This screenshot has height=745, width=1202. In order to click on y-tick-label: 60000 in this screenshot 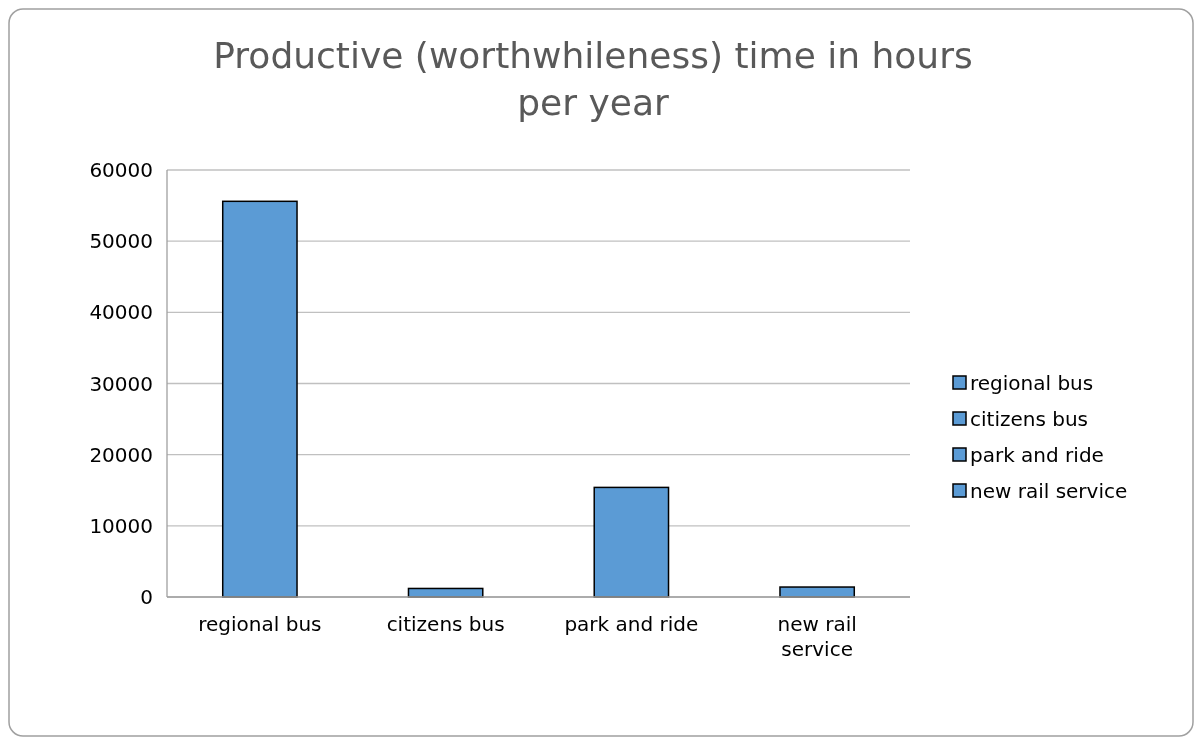, I will do `click(121, 170)`.